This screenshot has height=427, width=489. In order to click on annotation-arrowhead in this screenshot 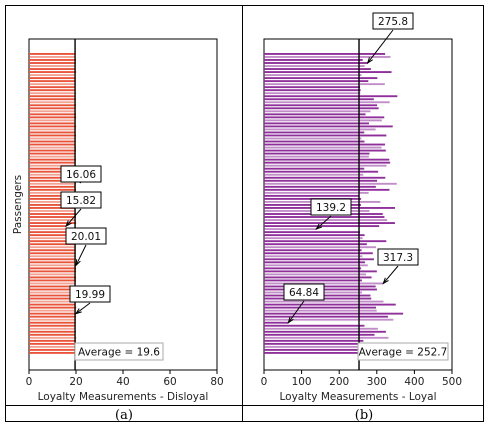, I will do `click(370, 61)`.